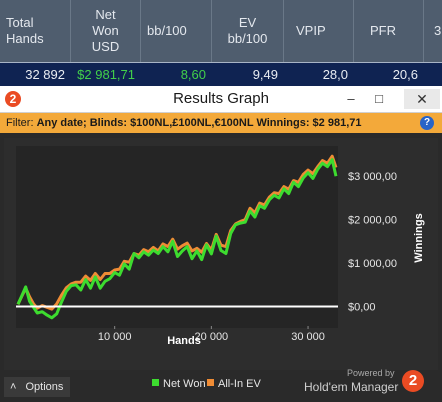  Describe the element at coordinates (184, 384) in the screenshot. I see `legend-label: Net Won` at that location.